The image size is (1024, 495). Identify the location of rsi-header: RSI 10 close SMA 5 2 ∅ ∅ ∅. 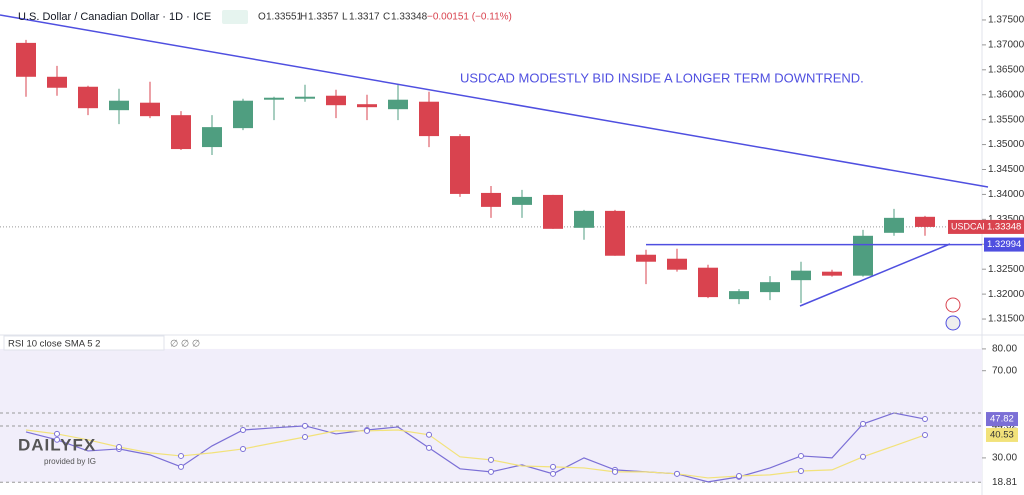
(101, 343).